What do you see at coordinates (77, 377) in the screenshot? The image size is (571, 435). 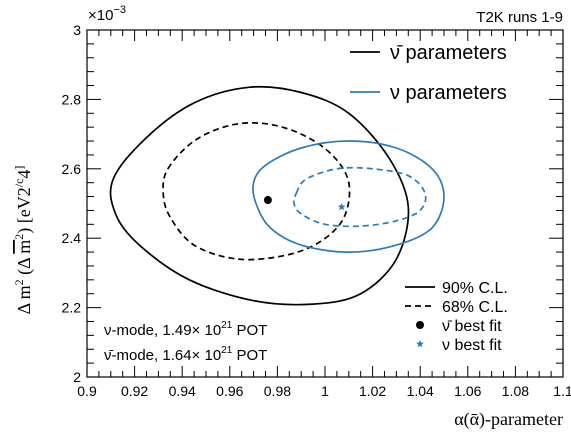 I see `y-tick-label: 2` at bounding box center [77, 377].